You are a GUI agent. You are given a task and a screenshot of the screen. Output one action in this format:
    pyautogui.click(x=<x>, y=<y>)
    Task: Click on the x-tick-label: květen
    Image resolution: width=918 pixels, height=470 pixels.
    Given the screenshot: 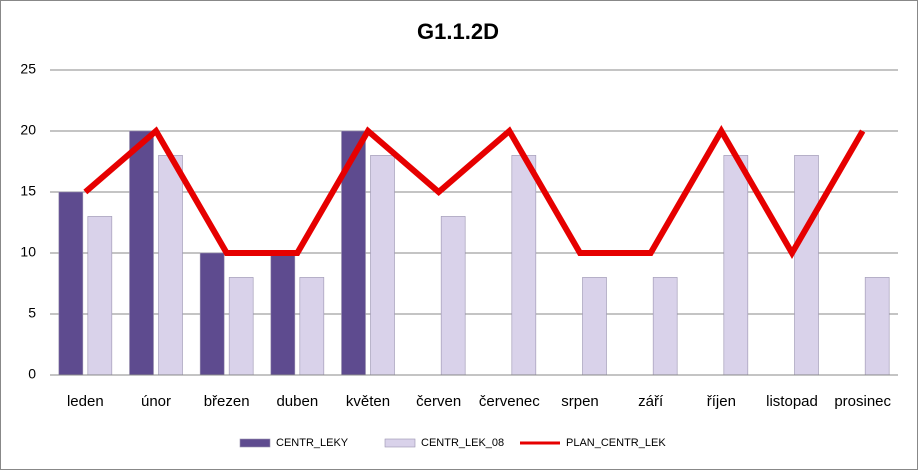 What is the action you would take?
    pyautogui.click(x=368, y=401)
    